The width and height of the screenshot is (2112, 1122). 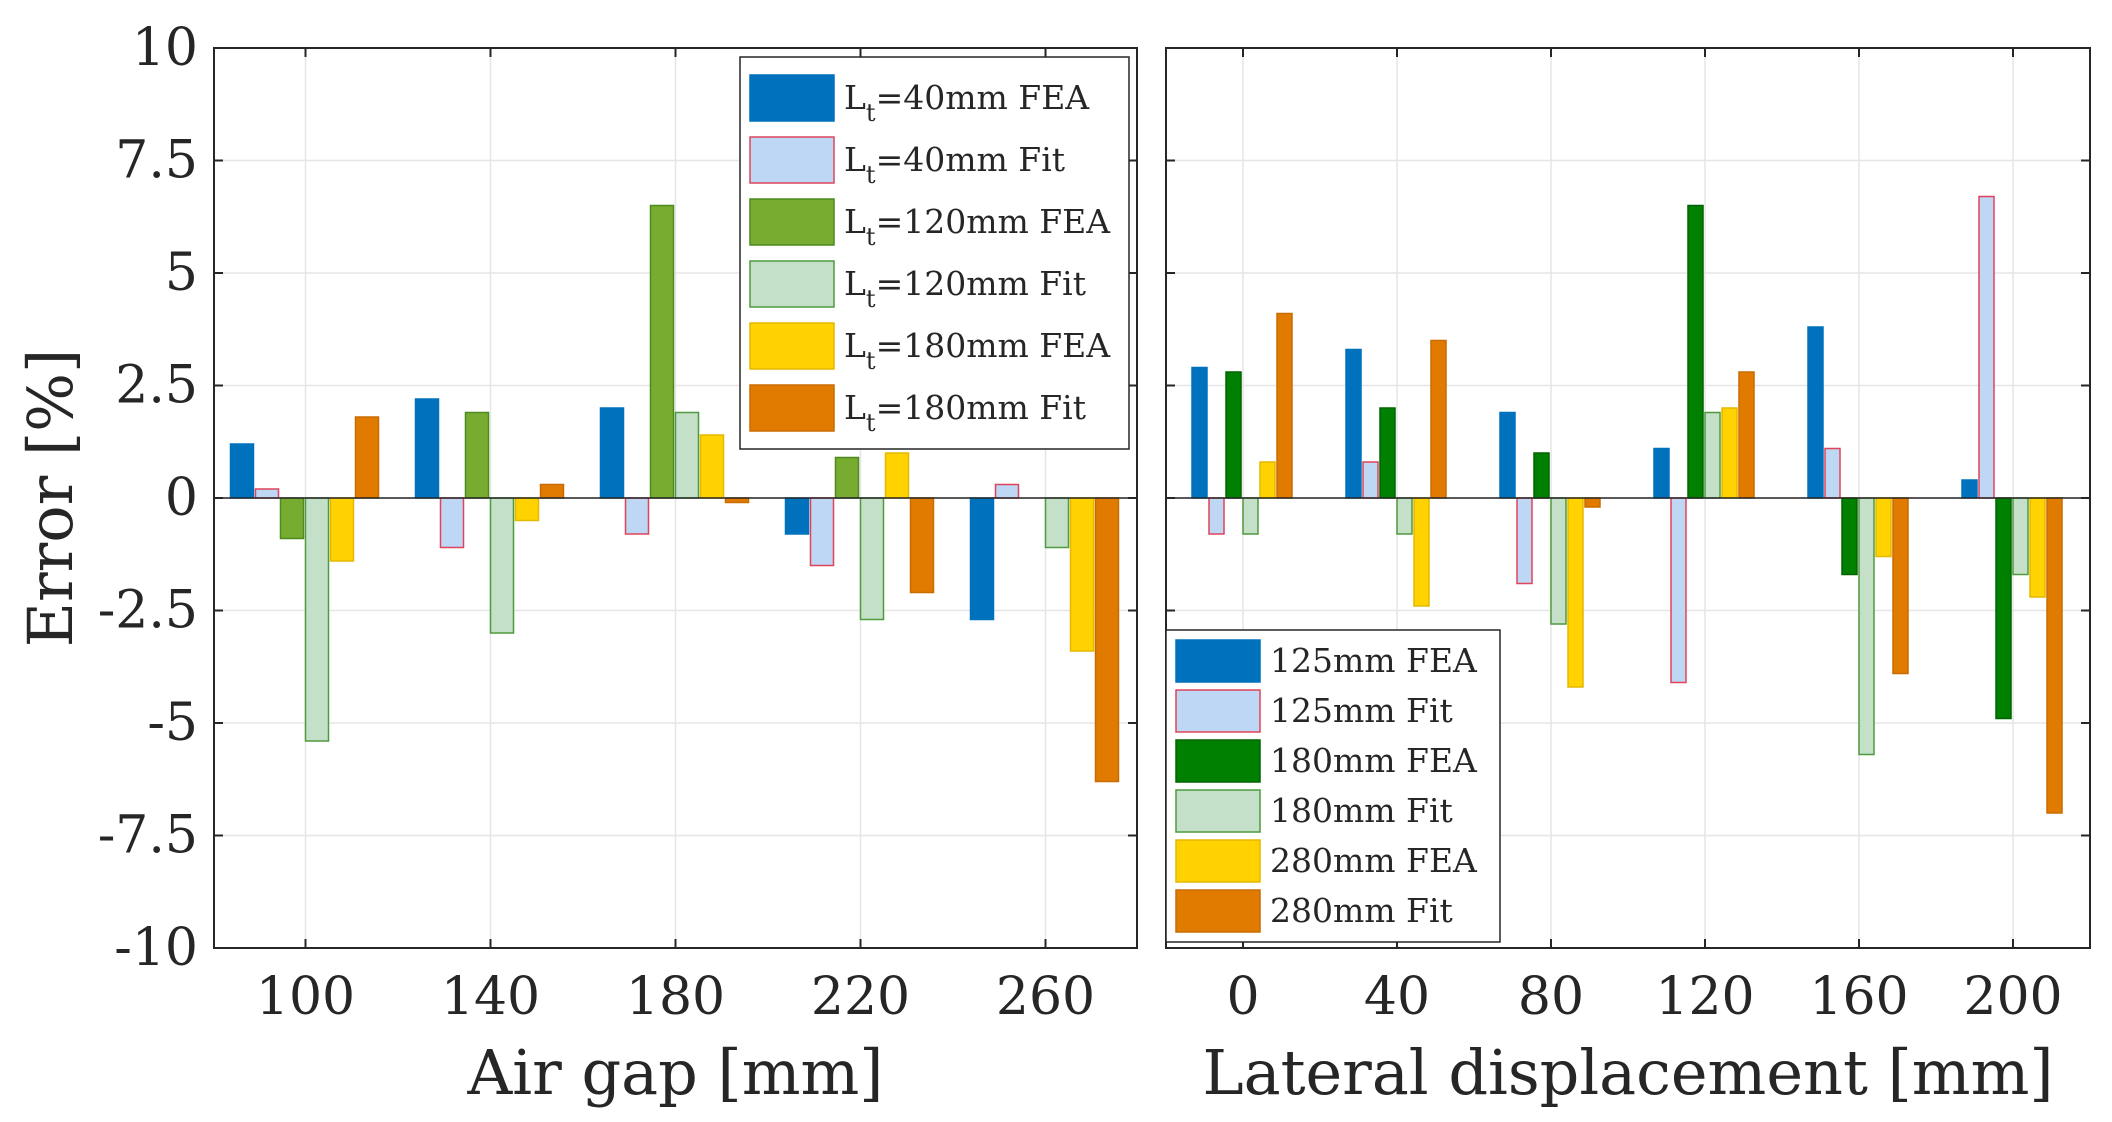 I want to click on x-axis-label: Lateral displacement [mm], so click(x=1627, y=1072).